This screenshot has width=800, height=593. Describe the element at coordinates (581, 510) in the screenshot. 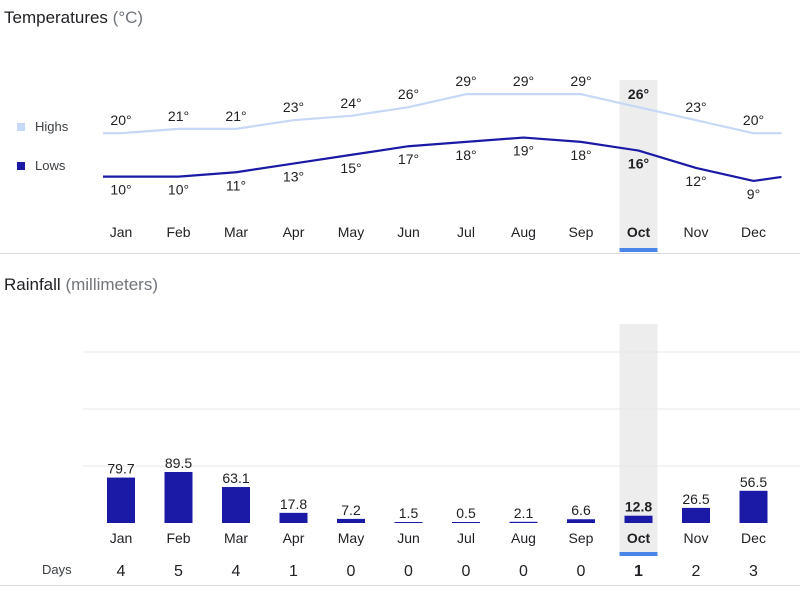

I see `rainfall-value-label: 6.6` at that location.